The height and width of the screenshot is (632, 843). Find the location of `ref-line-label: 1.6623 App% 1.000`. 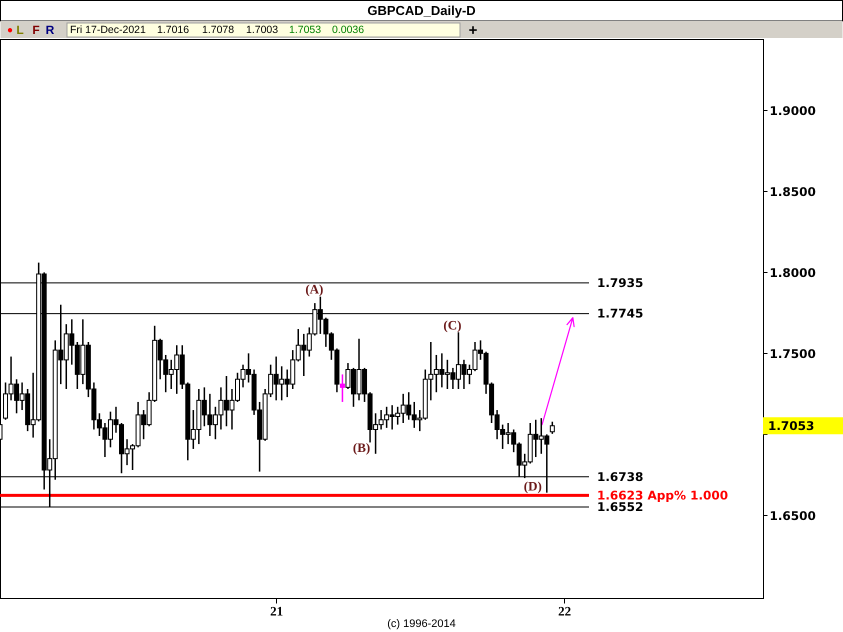

ref-line-label: 1.6623 App% 1.000 is located at coordinates (662, 495).